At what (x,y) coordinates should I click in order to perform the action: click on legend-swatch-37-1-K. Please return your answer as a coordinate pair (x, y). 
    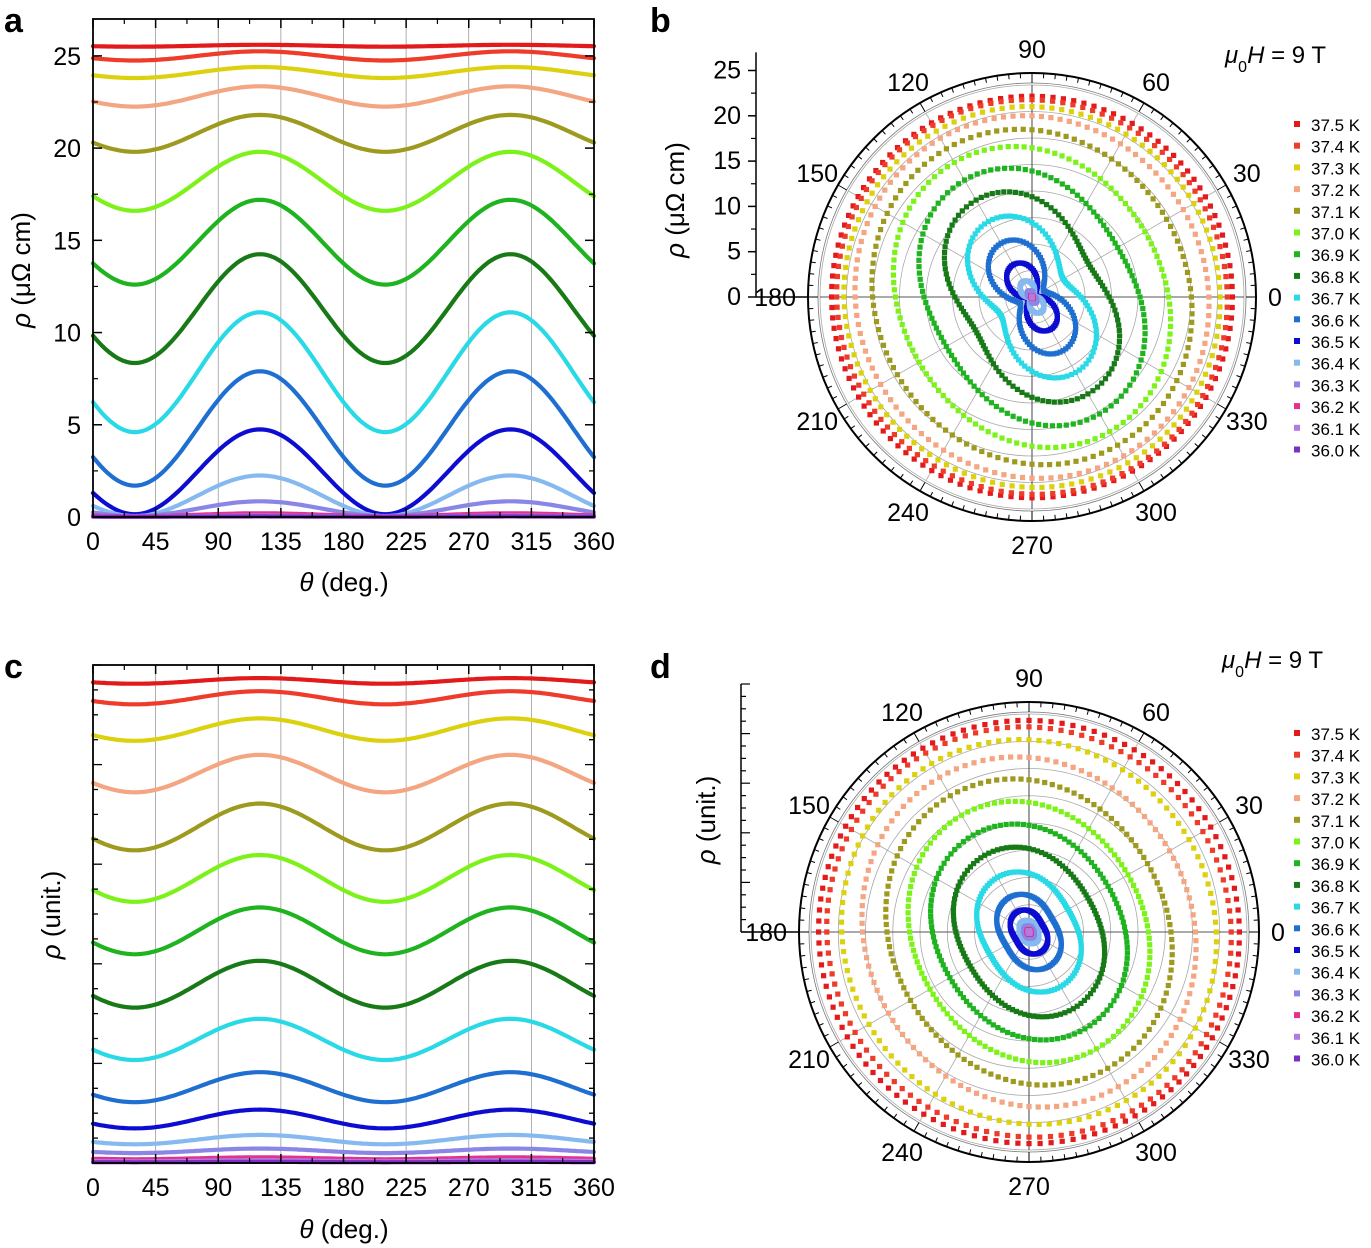
    Looking at the image, I should click on (1297, 210).